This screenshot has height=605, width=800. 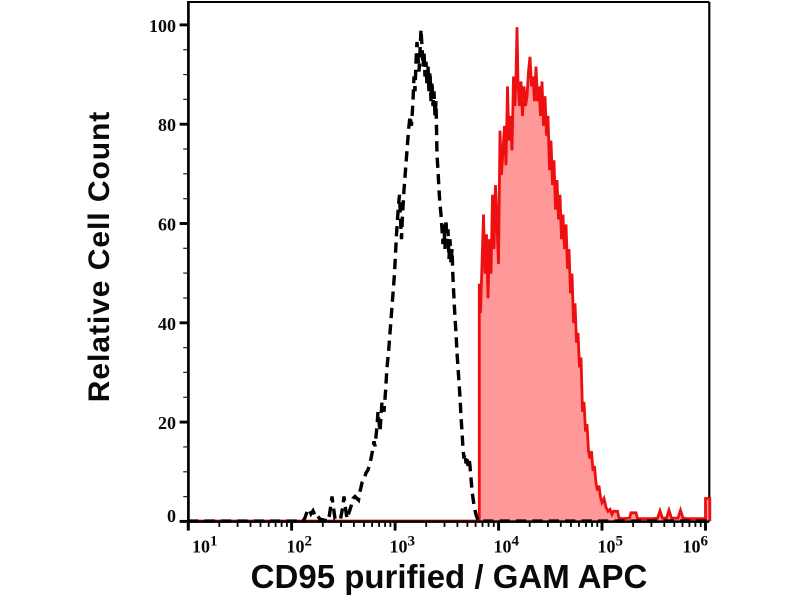 I want to click on svg-text: 60, so click(x=167, y=225).